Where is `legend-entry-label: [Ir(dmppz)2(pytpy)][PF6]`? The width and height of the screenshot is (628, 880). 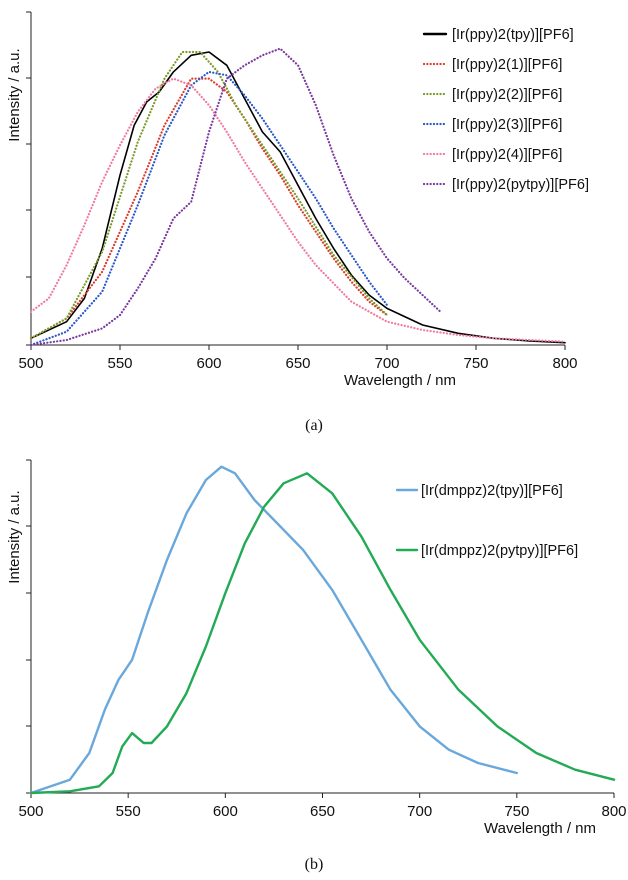
legend-entry-label: [Ir(dmppz)2(pytpy)][PF6] is located at coordinates (499, 551).